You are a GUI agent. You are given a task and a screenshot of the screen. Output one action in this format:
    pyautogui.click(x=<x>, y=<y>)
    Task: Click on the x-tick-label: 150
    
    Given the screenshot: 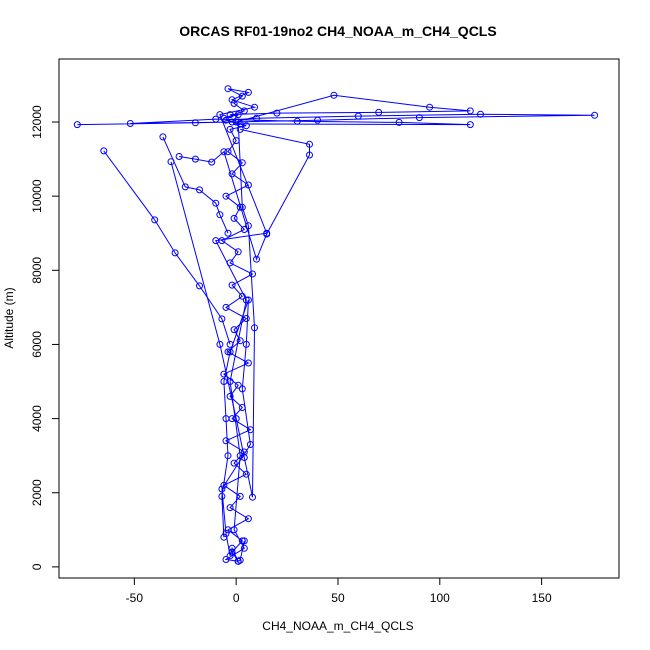 What is the action you would take?
    pyautogui.click(x=542, y=598)
    